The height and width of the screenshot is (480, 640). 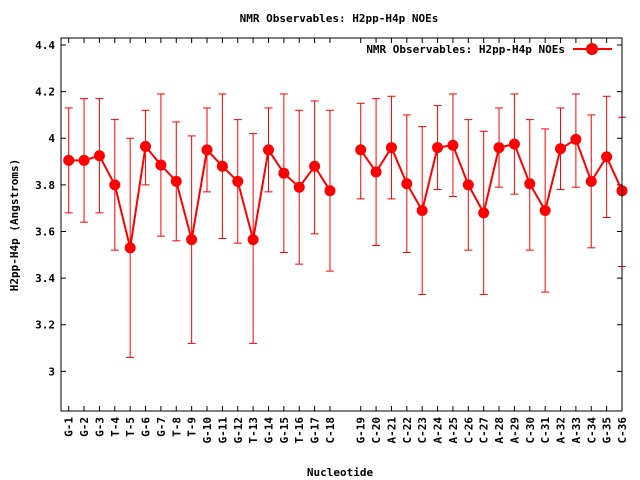 What do you see at coordinates (514, 430) in the screenshot?
I see `x-tick-label: A-29` at bounding box center [514, 430].